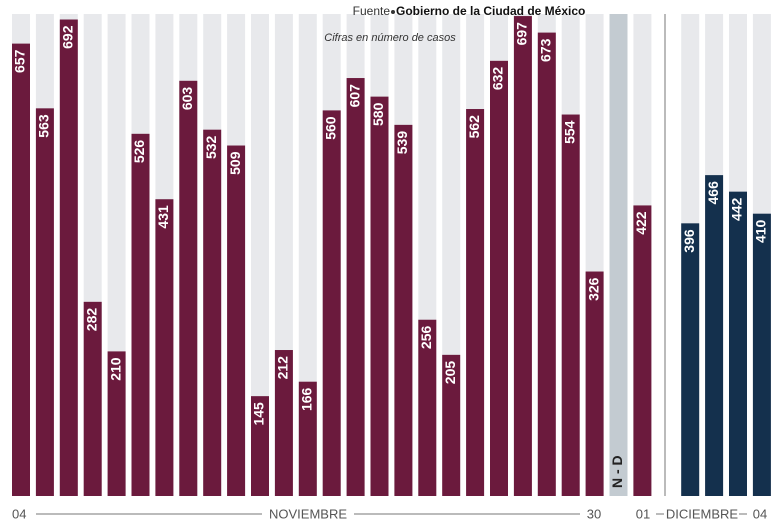  What do you see at coordinates (235, 163) in the screenshot?
I see `value-label: 509` at bounding box center [235, 163].